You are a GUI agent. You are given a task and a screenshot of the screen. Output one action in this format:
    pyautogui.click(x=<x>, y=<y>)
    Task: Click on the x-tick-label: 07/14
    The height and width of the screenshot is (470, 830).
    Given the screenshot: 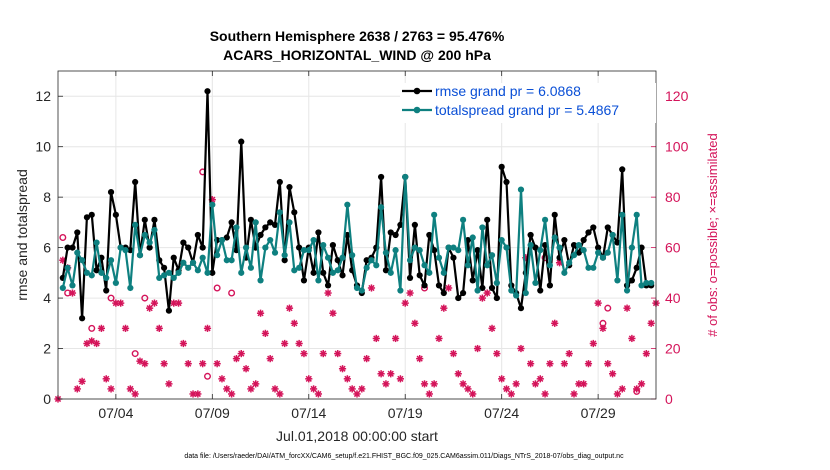 What is the action you would take?
    pyautogui.click(x=308, y=413)
    